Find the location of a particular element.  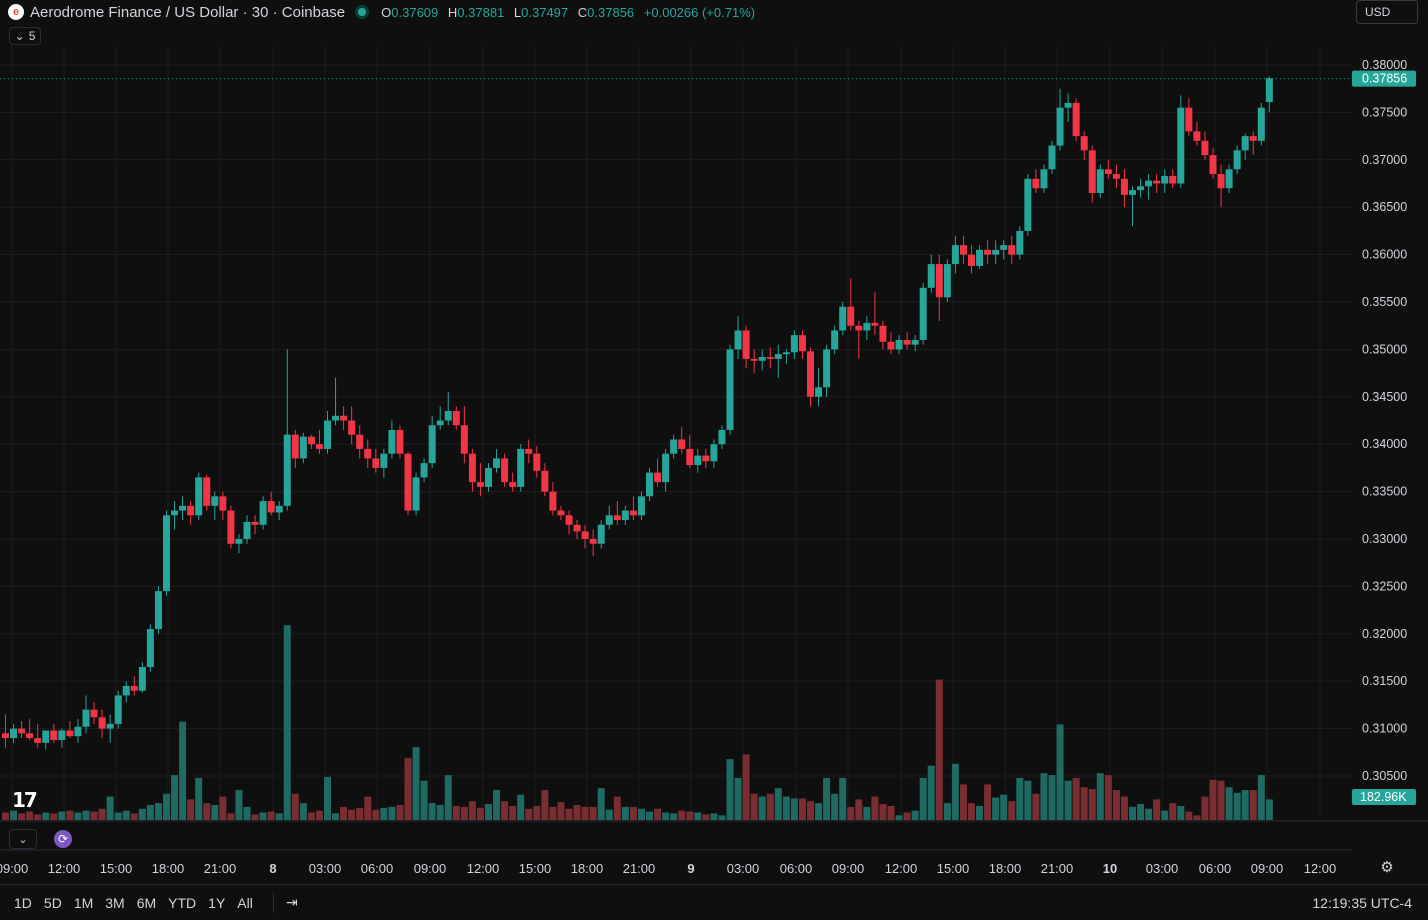

date-range-icon: ⇥ is located at coordinates (287, 902).